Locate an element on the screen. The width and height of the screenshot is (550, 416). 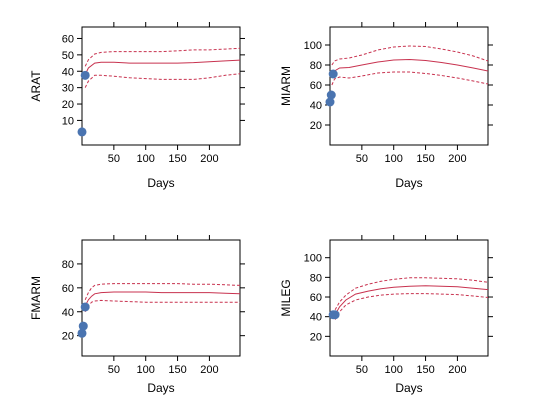
panel-mileg: 50 100 150 200 20 40 60 80 100 Days MILEG is located at coordinates (386, 315).